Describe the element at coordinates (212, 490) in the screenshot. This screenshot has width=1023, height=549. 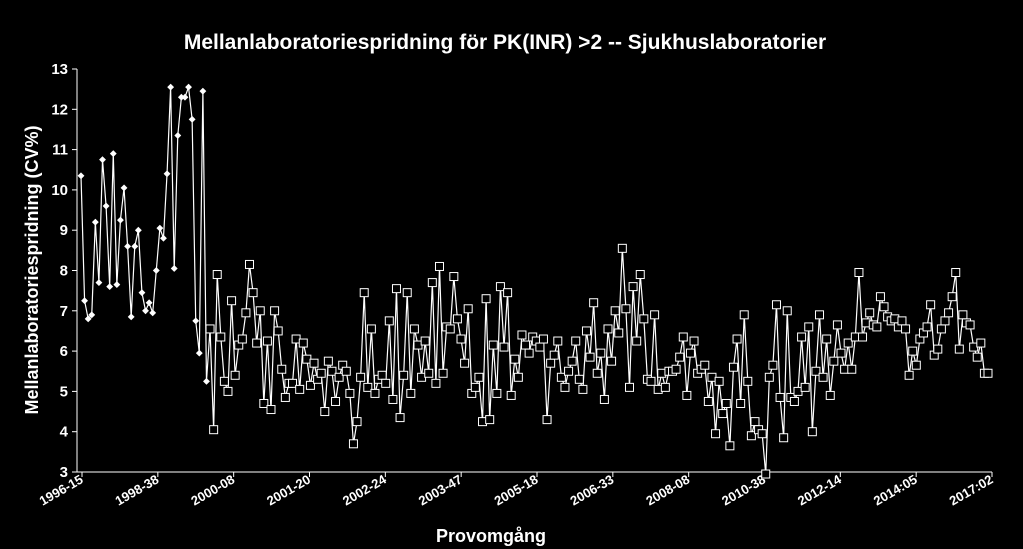
I see `x-tick-label: 2000-08` at that location.